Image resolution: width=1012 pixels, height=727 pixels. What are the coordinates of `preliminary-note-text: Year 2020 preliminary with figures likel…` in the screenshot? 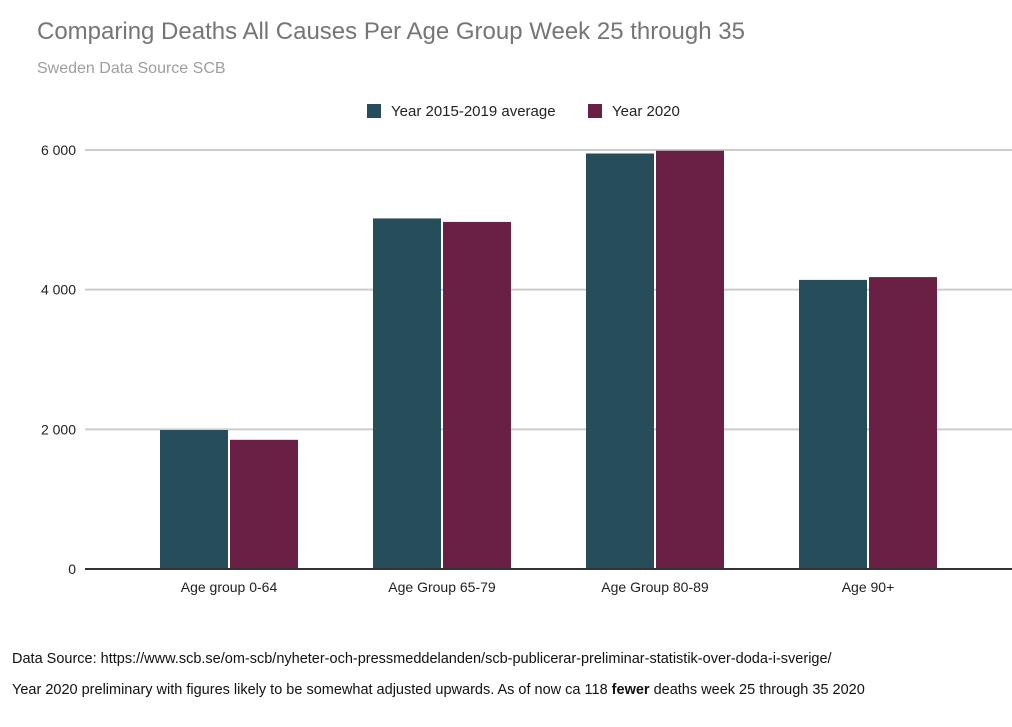 It's located at (312, 690).